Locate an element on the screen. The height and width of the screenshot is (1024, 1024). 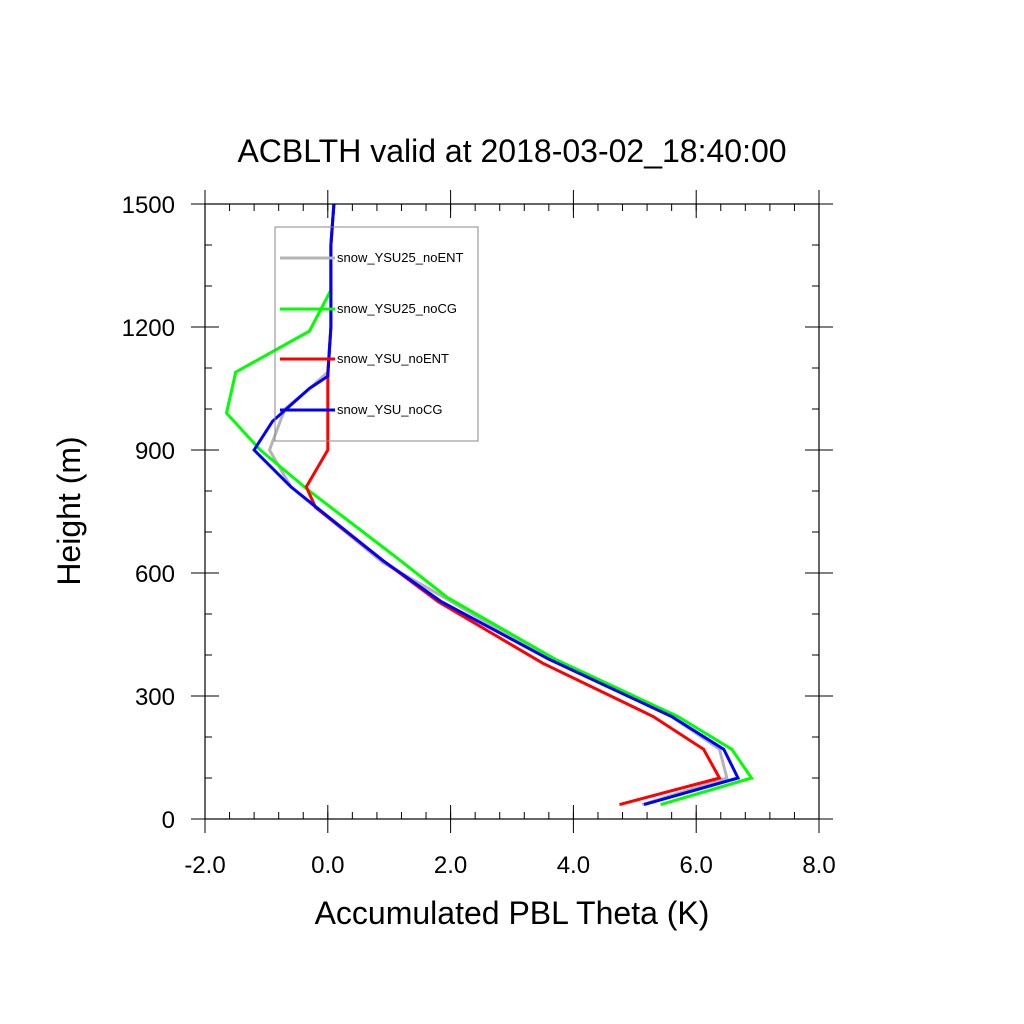
x-tick-label: 6.0 is located at coordinates (696, 865).